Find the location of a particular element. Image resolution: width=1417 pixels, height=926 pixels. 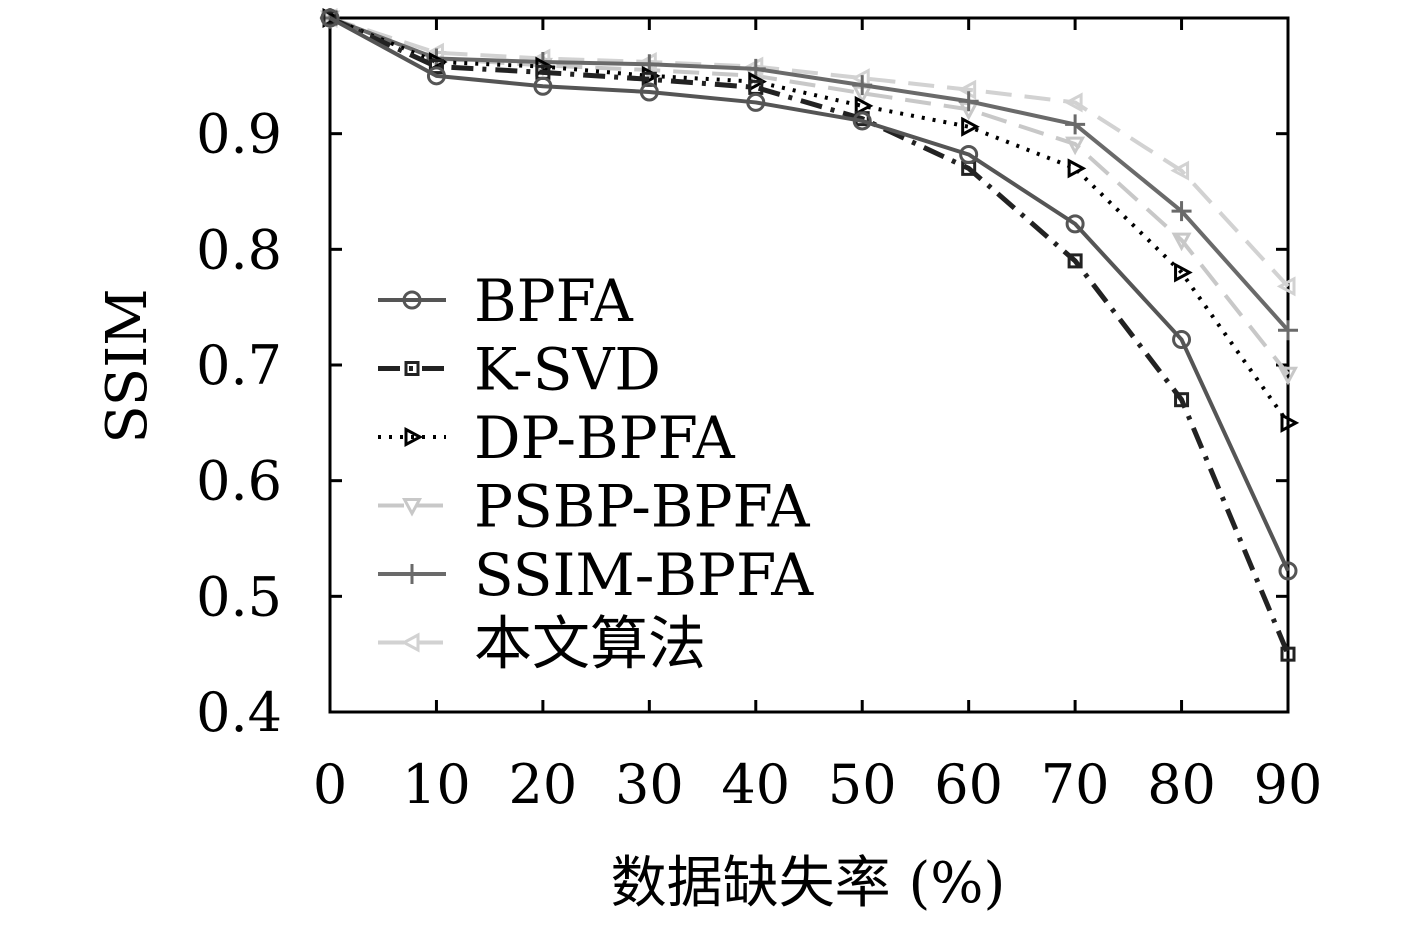

legend-label: SSIM-BPFA is located at coordinates (644, 575).